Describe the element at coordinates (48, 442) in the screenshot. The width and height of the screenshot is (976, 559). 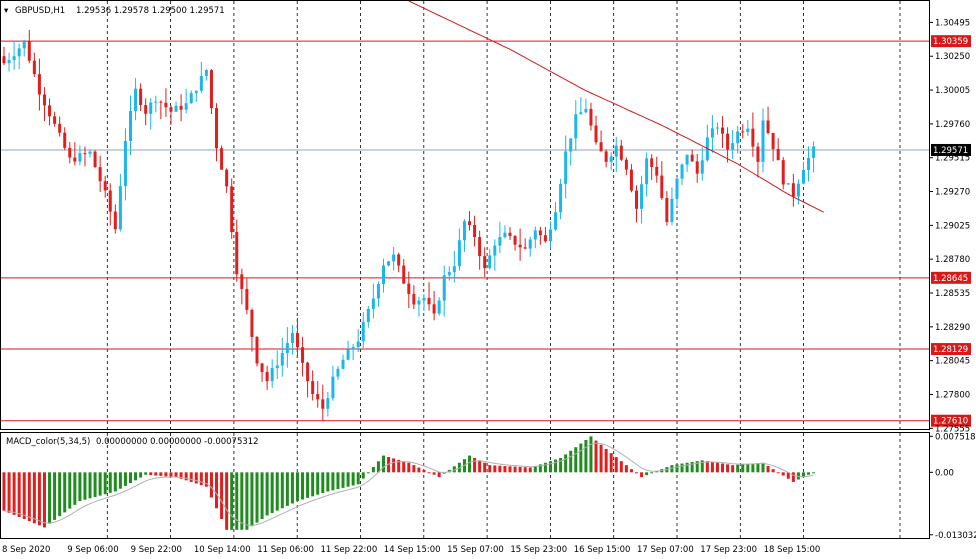
I see `macd-title: MACD_color(5,34,5)` at that location.